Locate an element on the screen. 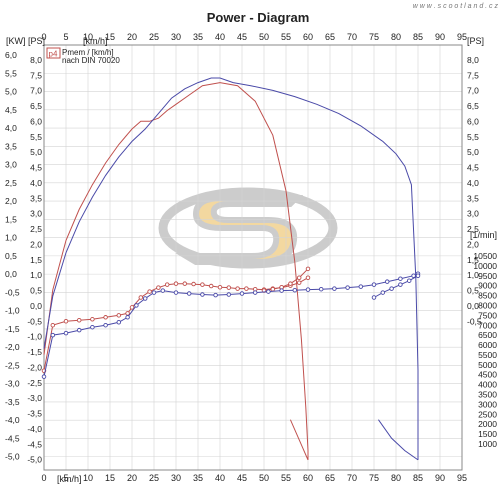 The width and height of the screenshot is (500, 500). y-ps-tick-label: -1,5 is located at coordinates (34, 352).